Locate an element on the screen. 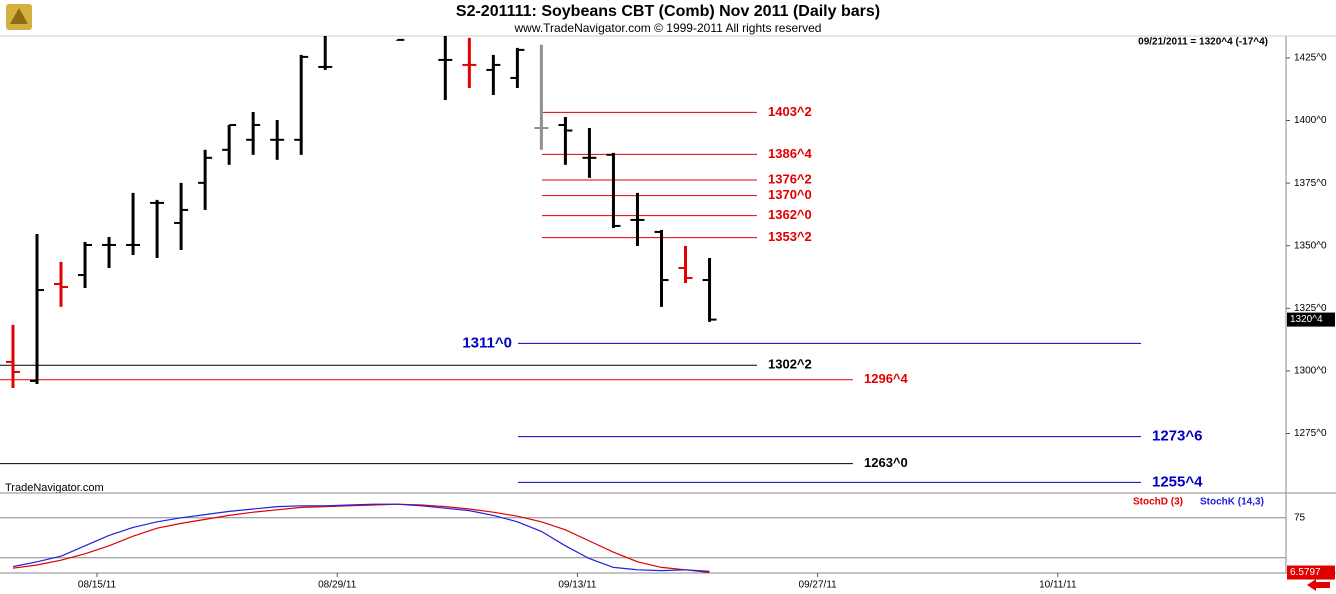 The height and width of the screenshot is (594, 1336). last-price-label: 1320^4 is located at coordinates (1306, 319).